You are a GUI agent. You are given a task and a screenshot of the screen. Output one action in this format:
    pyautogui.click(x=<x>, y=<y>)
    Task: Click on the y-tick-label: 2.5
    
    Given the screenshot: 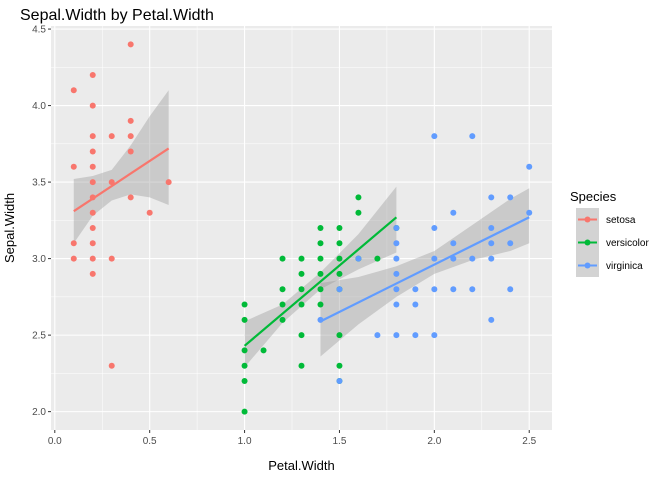 What is the action you would take?
    pyautogui.click(x=39, y=336)
    